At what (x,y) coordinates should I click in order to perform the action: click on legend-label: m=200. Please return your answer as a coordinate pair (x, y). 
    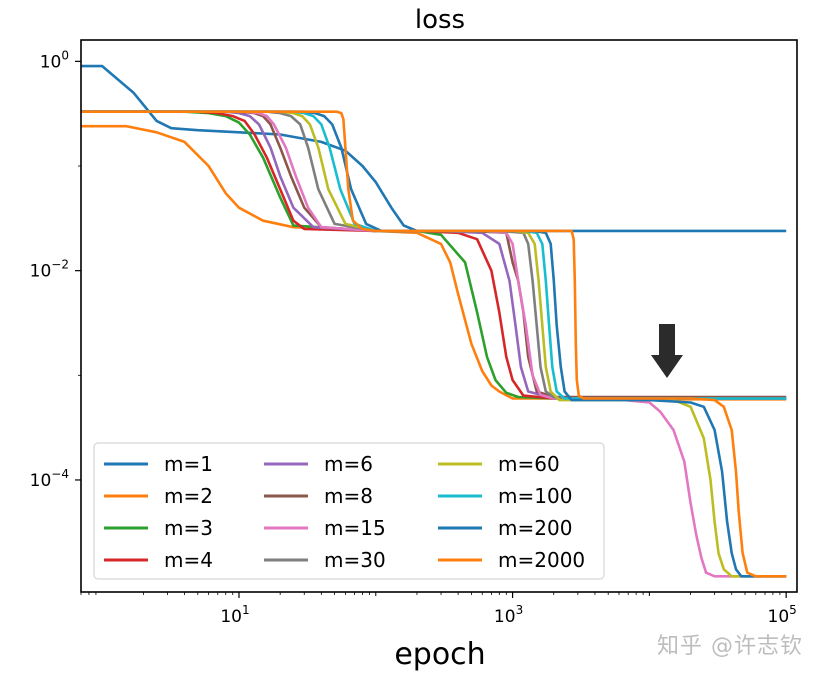
    Looking at the image, I should click on (535, 528).